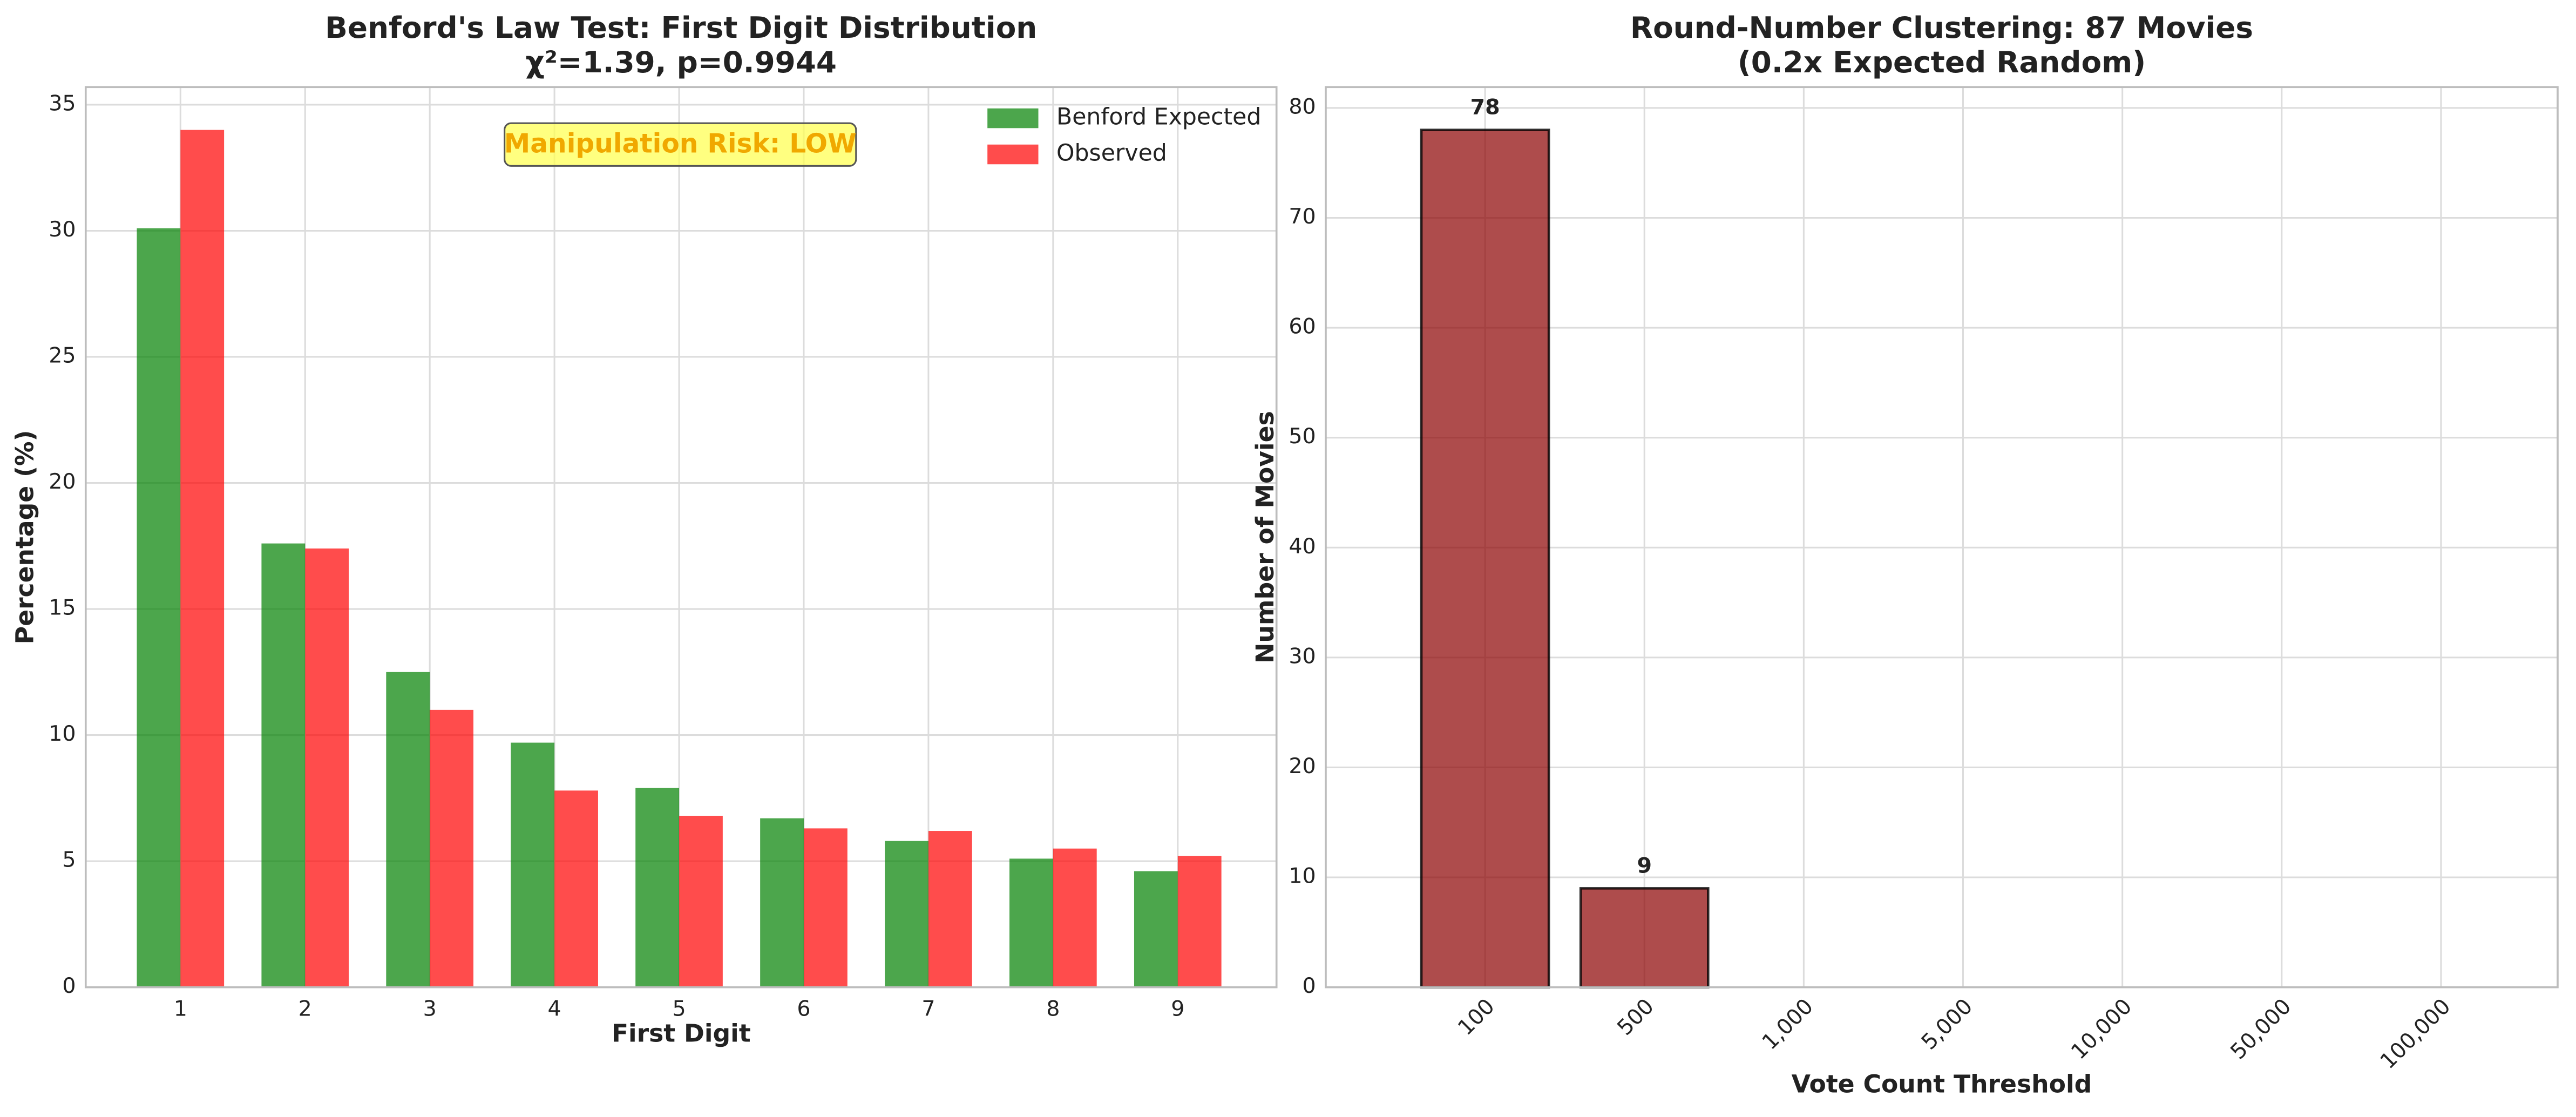 This screenshot has height=1117, width=2576. I want to click on x-axis-label: Vote Count Threshold, so click(1942, 1084).